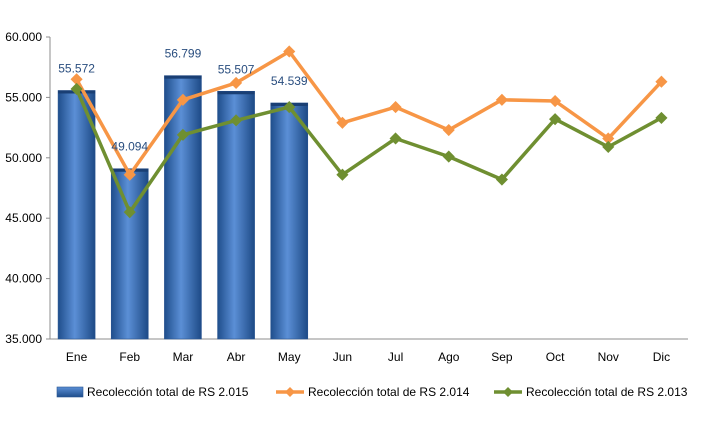 This screenshot has height=429, width=724. Describe the element at coordinates (129, 357) in the screenshot. I see `x-tick-label: Feb` at that location.